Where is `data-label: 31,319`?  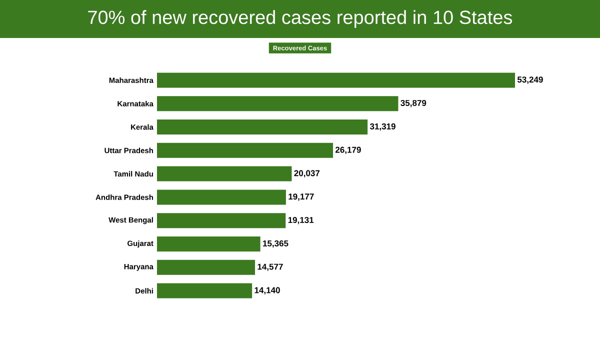
data-label: 31,319 is located at coordinates (383, 127).